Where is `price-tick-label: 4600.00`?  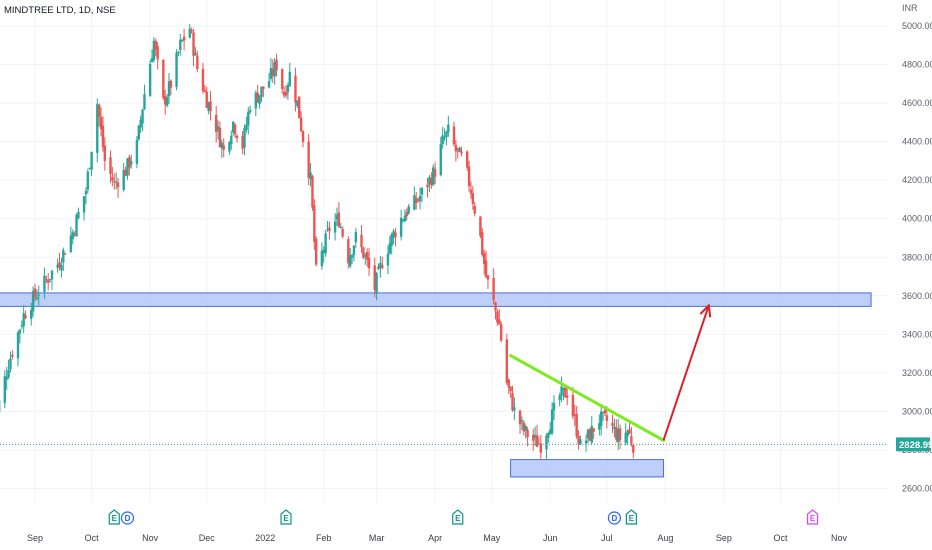 price-tick-label: 4600.00 is located at coordinates (917, 103).